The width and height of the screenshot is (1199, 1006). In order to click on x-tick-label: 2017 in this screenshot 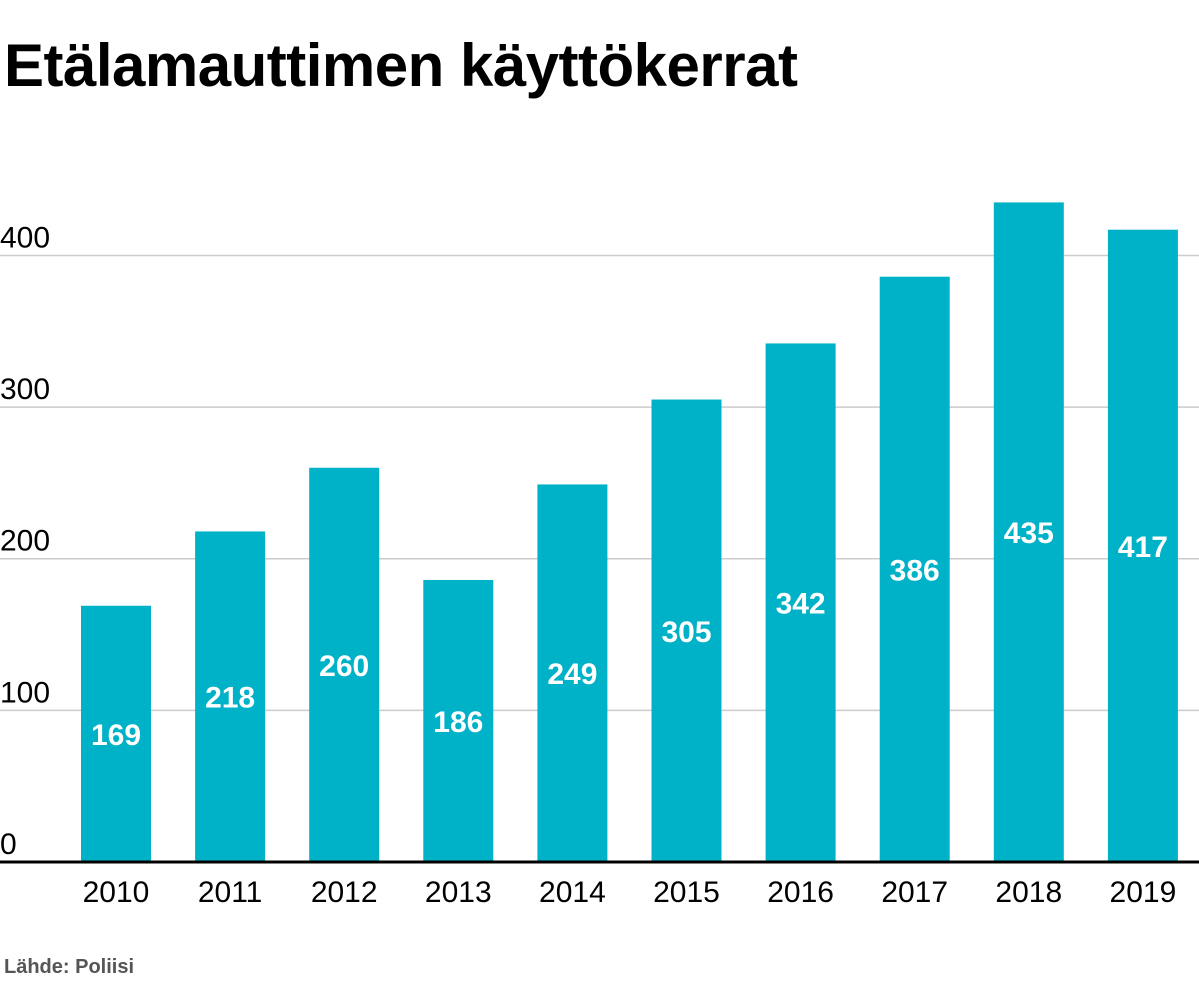, I will do `click(914, 892)`.